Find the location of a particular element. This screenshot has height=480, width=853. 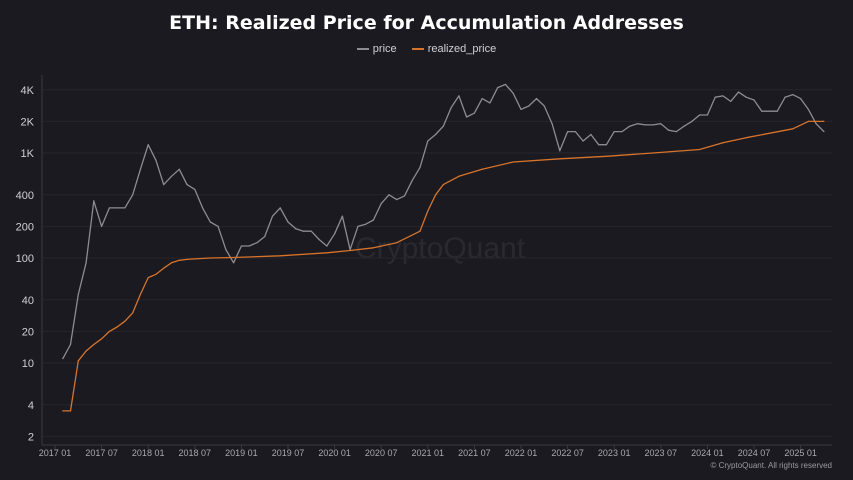

y-tick-label: 2 is located at coordinates (31, 437).